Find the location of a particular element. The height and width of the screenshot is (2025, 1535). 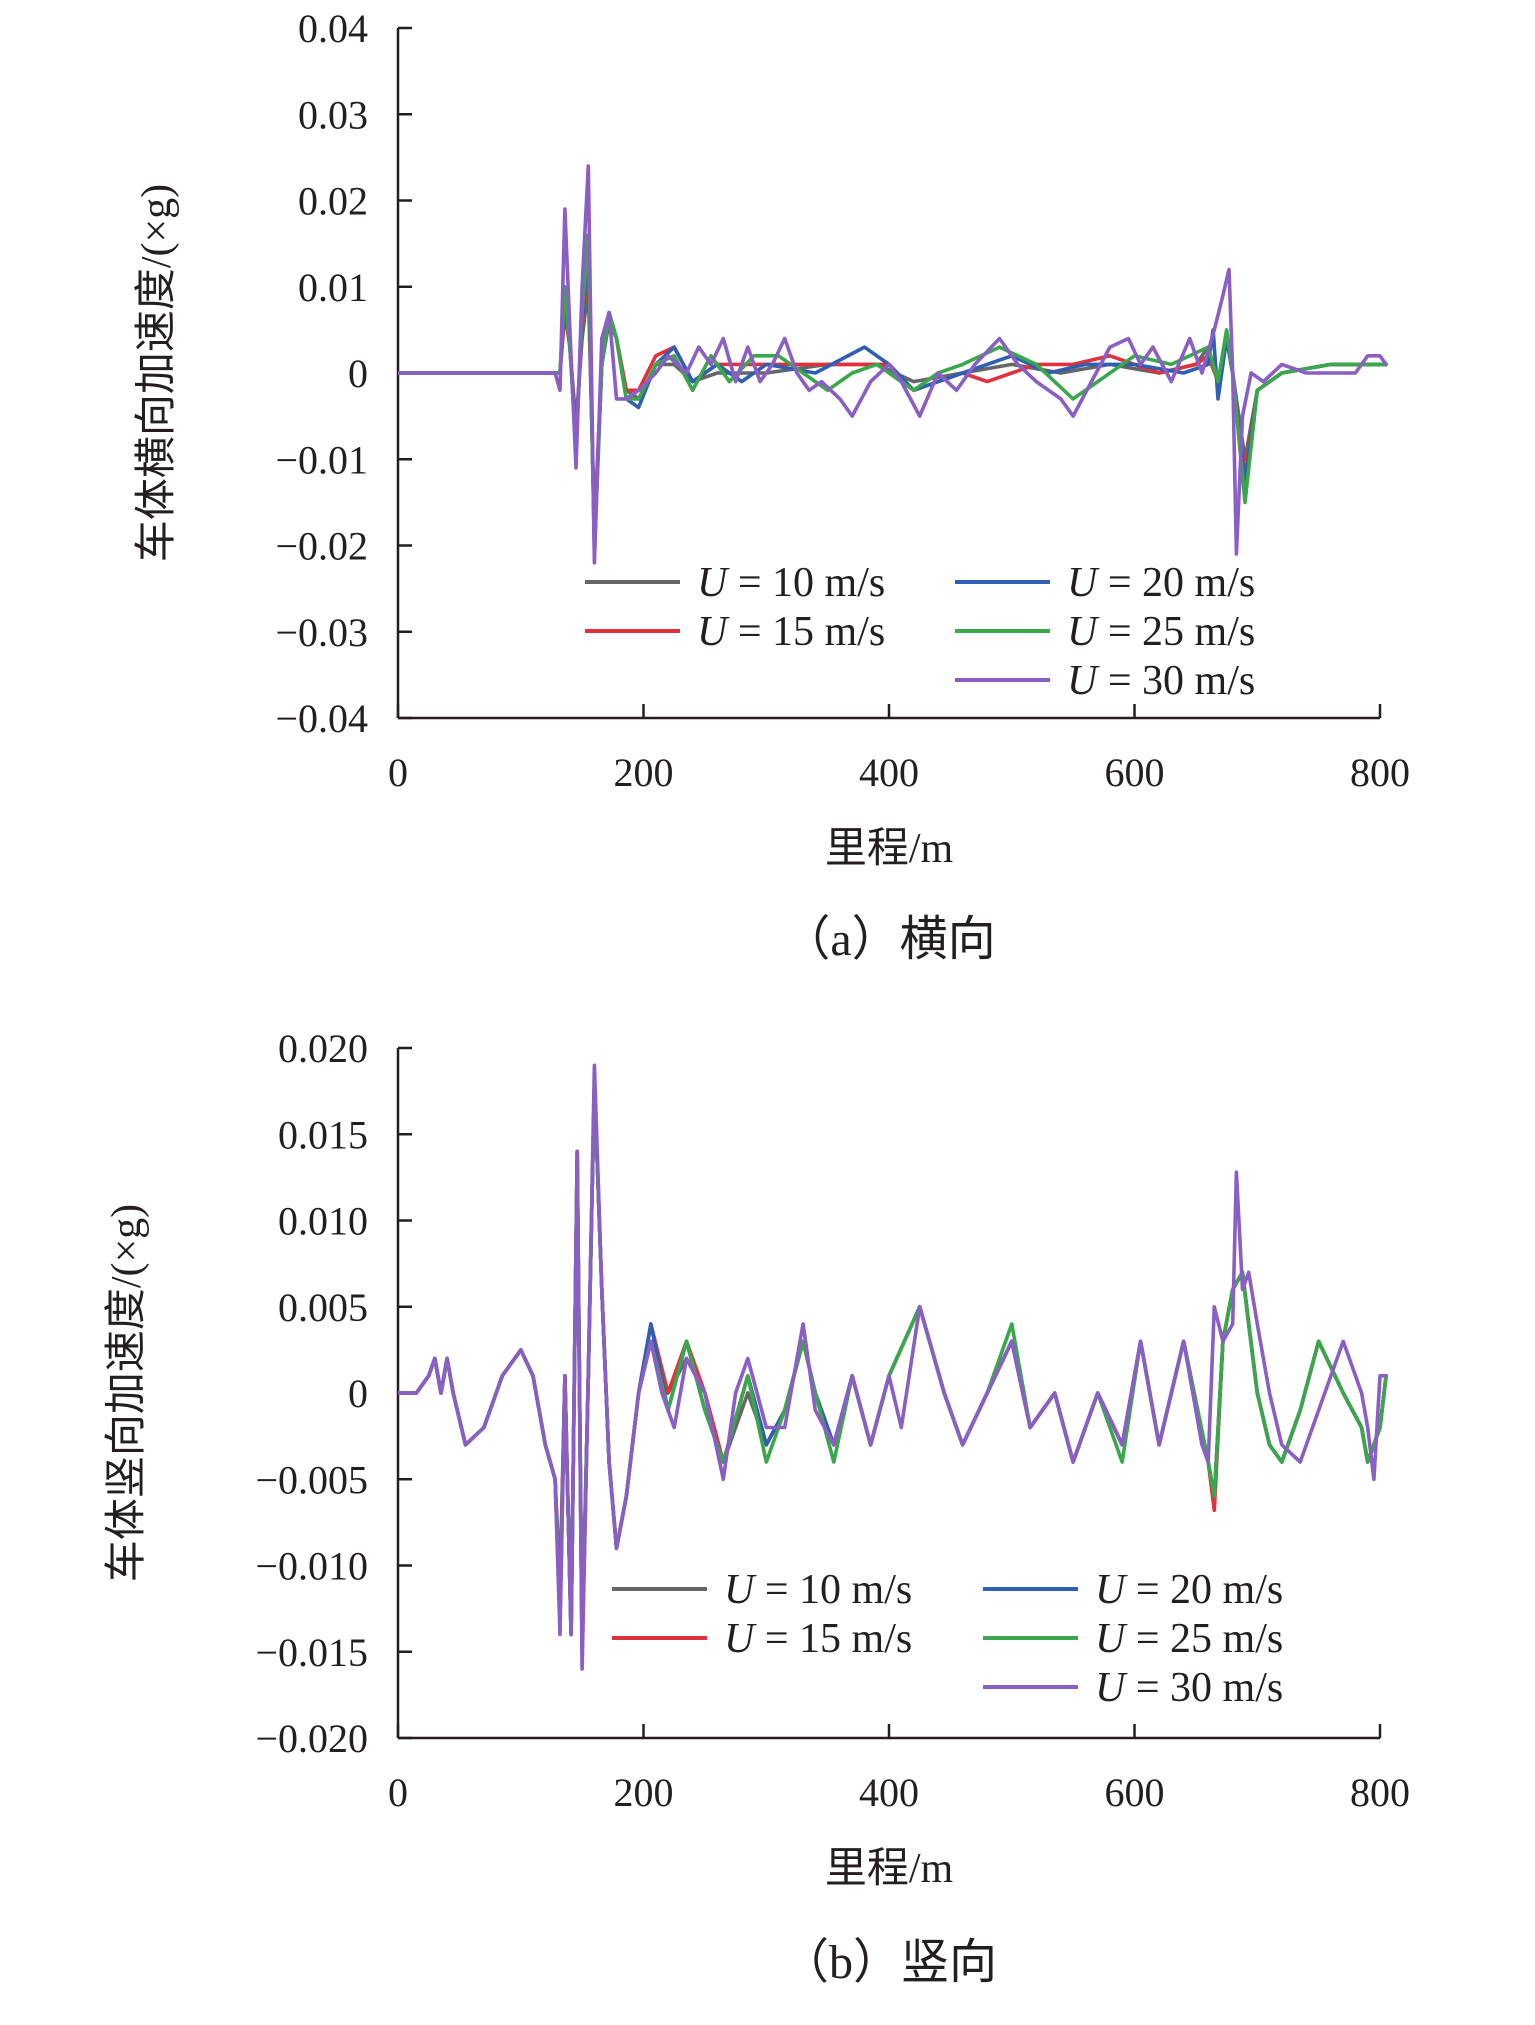

y-tick-label: 0.010 is located at coordinates (323, 1221).